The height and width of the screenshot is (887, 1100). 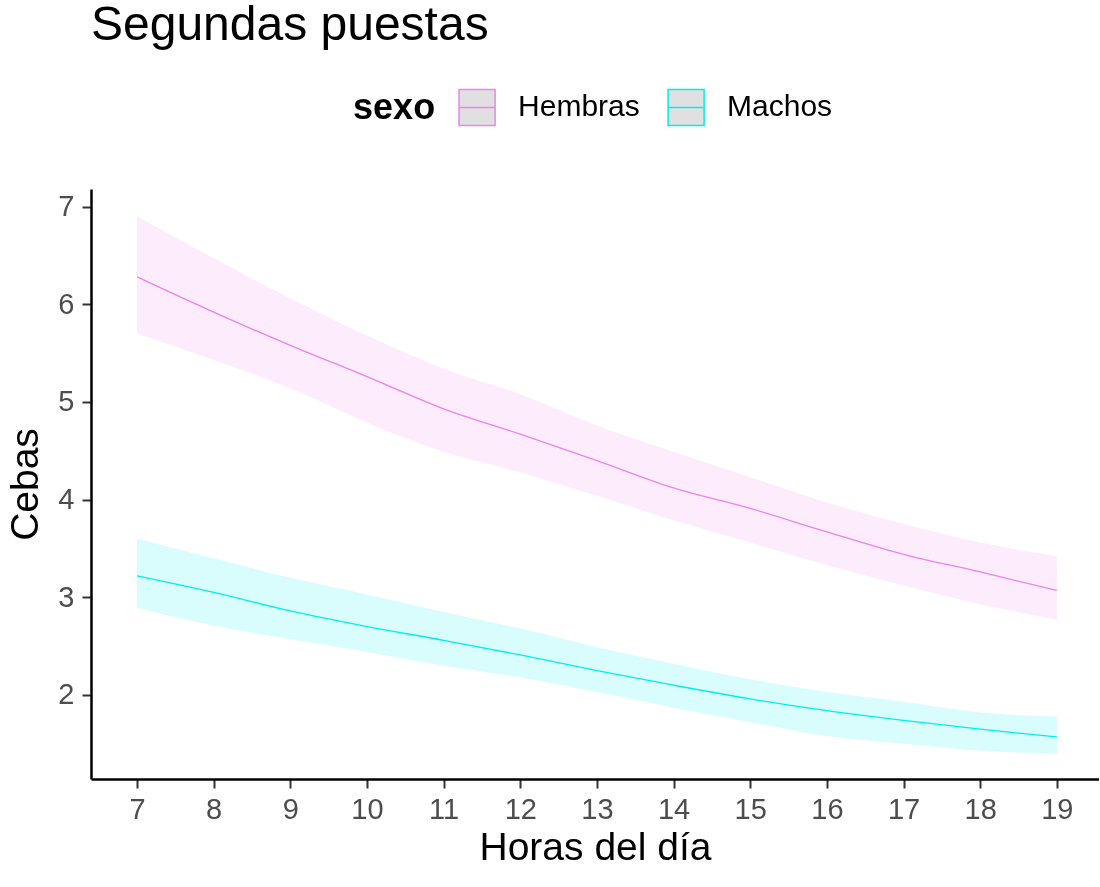 I want to click on y-axis-title: Cebas, so click(x=25, y=484).